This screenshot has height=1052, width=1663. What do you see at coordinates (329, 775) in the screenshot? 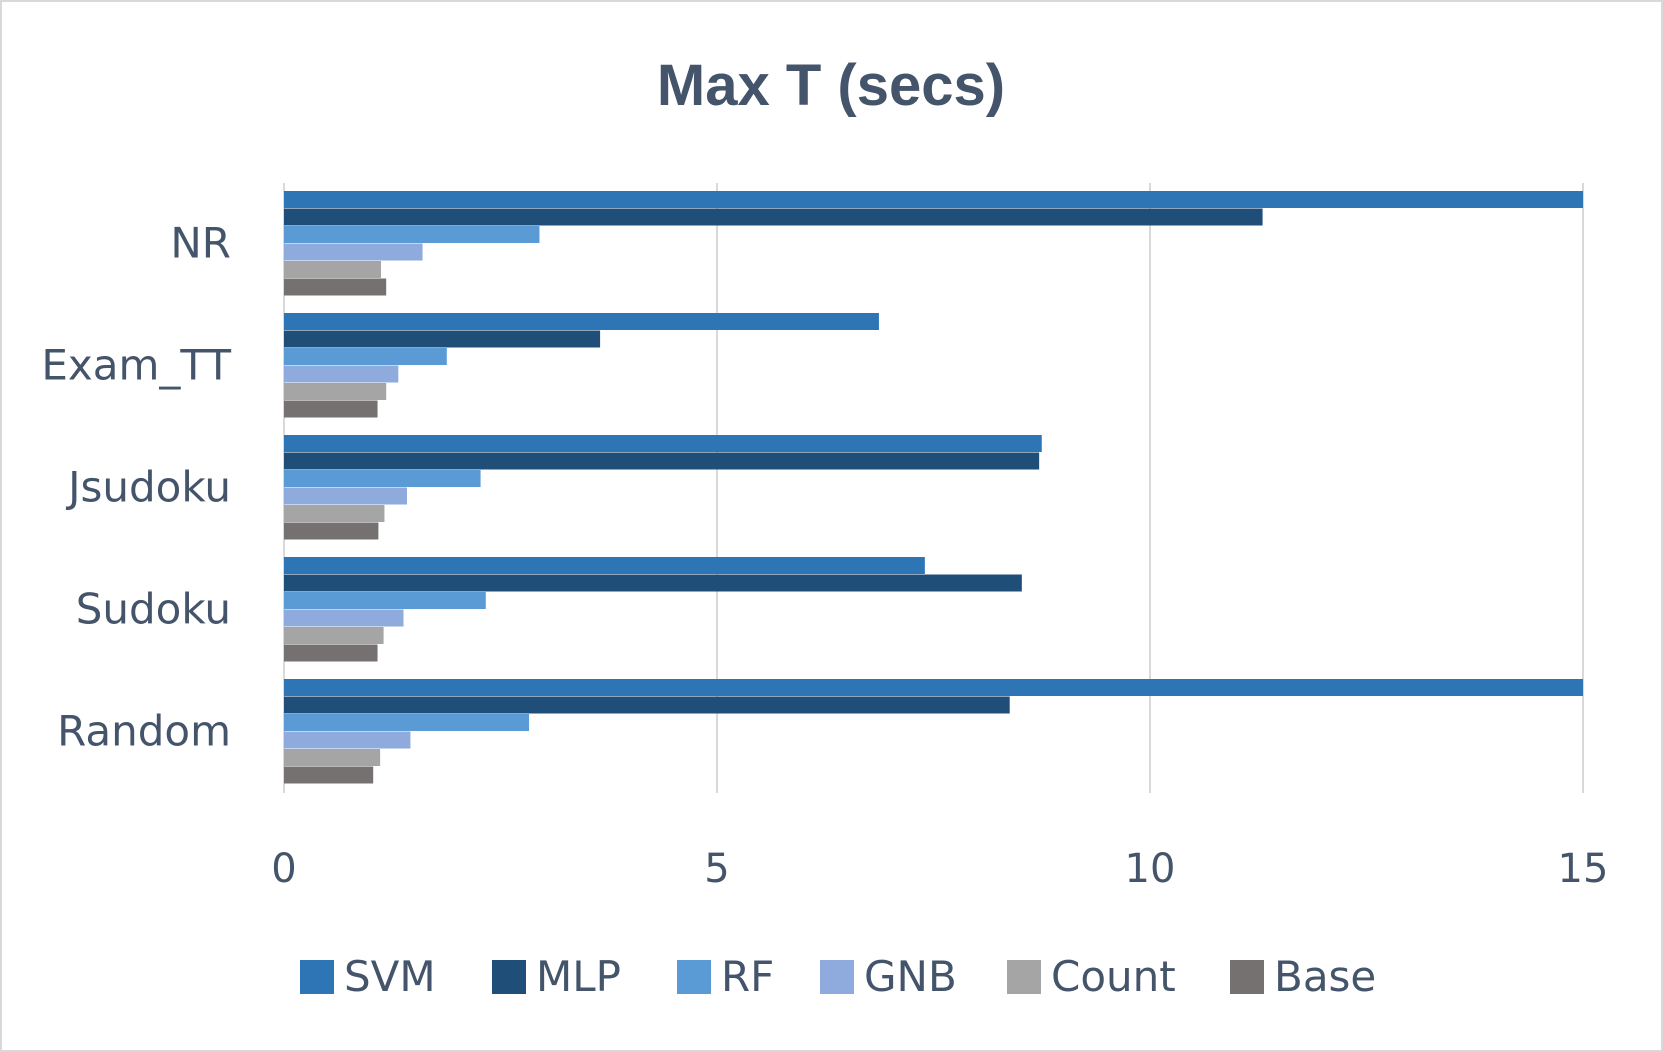
I see `bar-base-random` at bounding box center [329, 775].